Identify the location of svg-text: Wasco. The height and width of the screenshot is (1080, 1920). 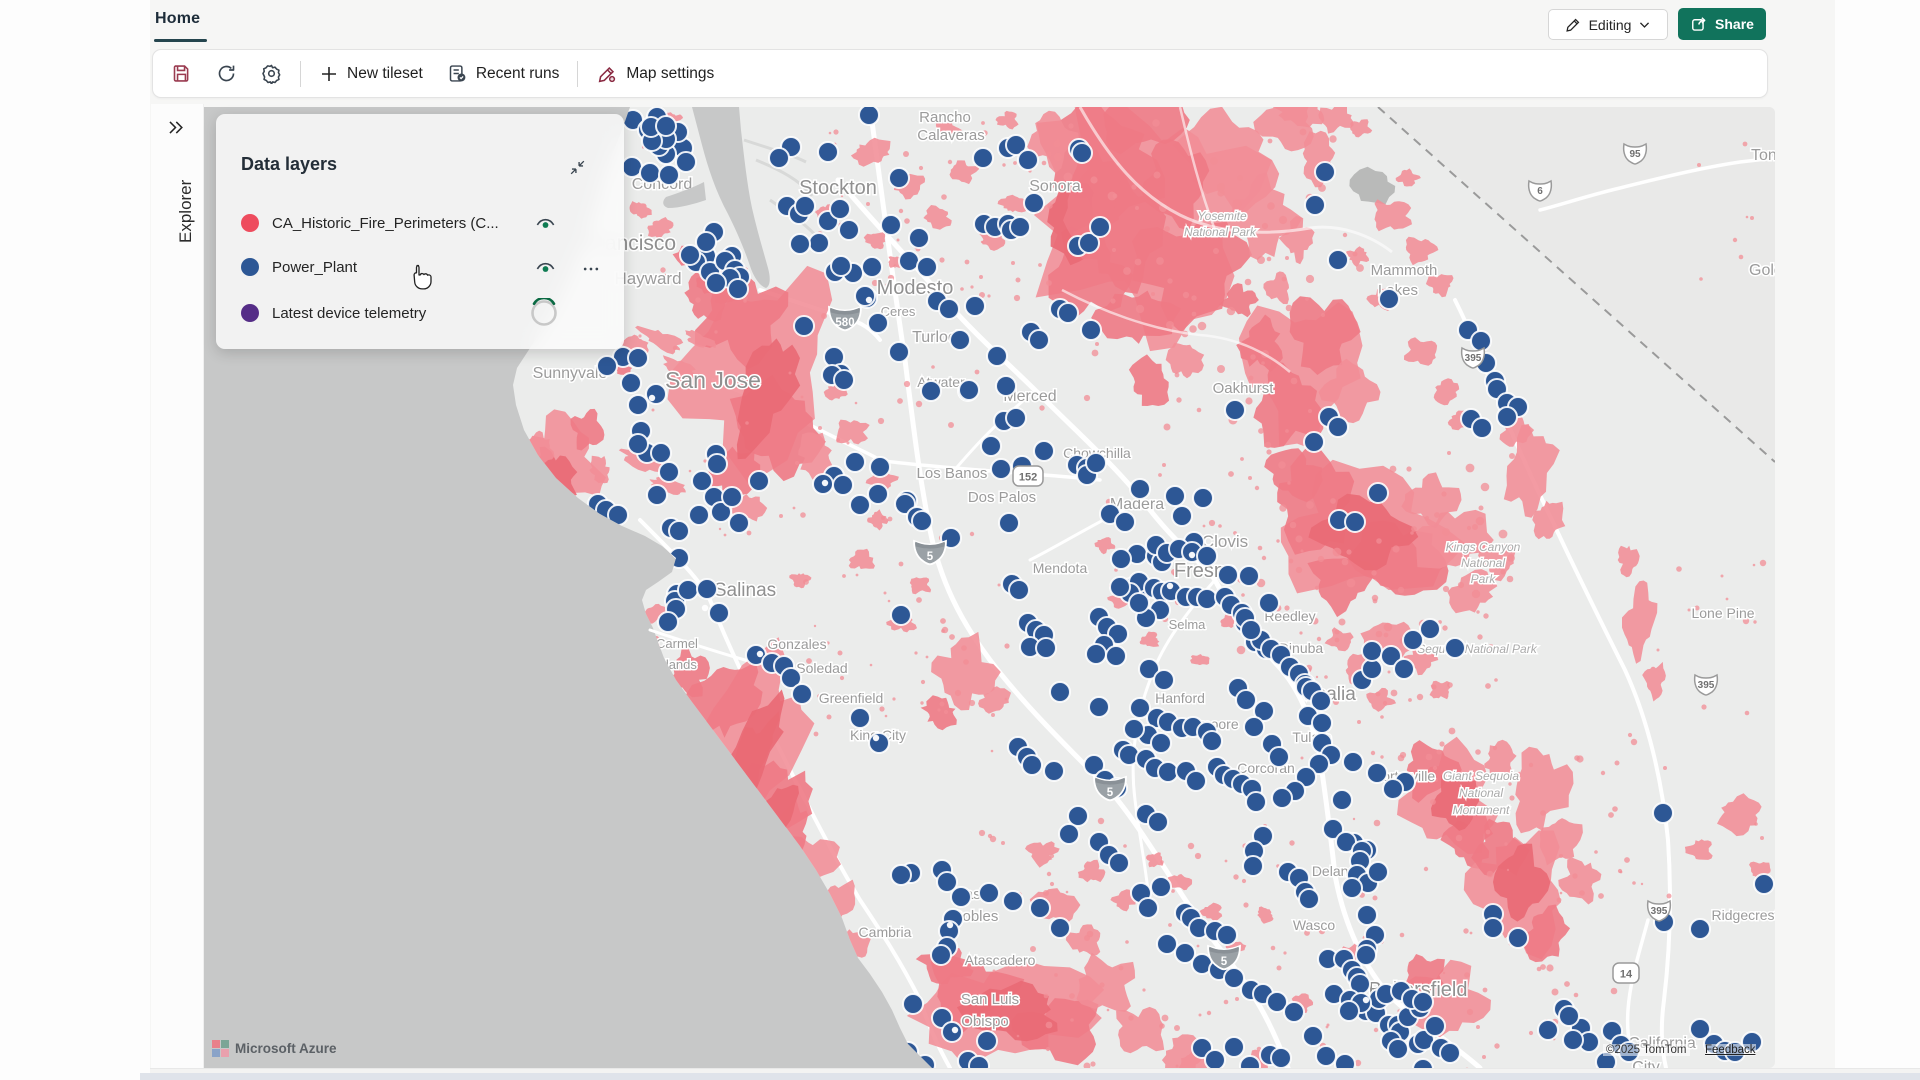
(1314, 925).